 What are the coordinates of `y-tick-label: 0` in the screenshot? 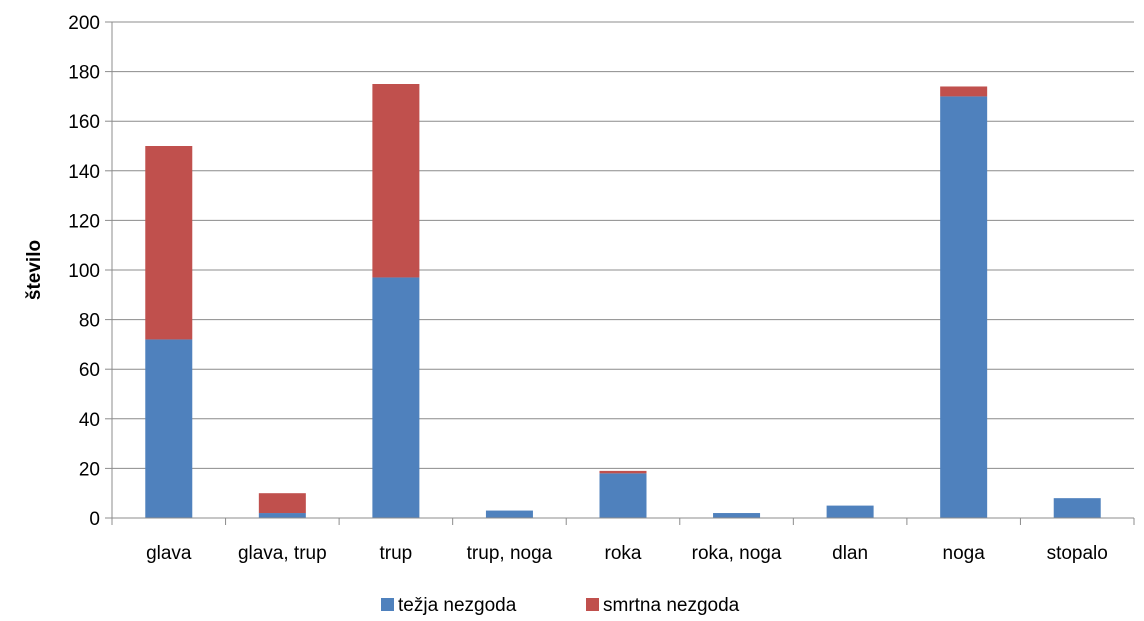 It's located at (94, 519).